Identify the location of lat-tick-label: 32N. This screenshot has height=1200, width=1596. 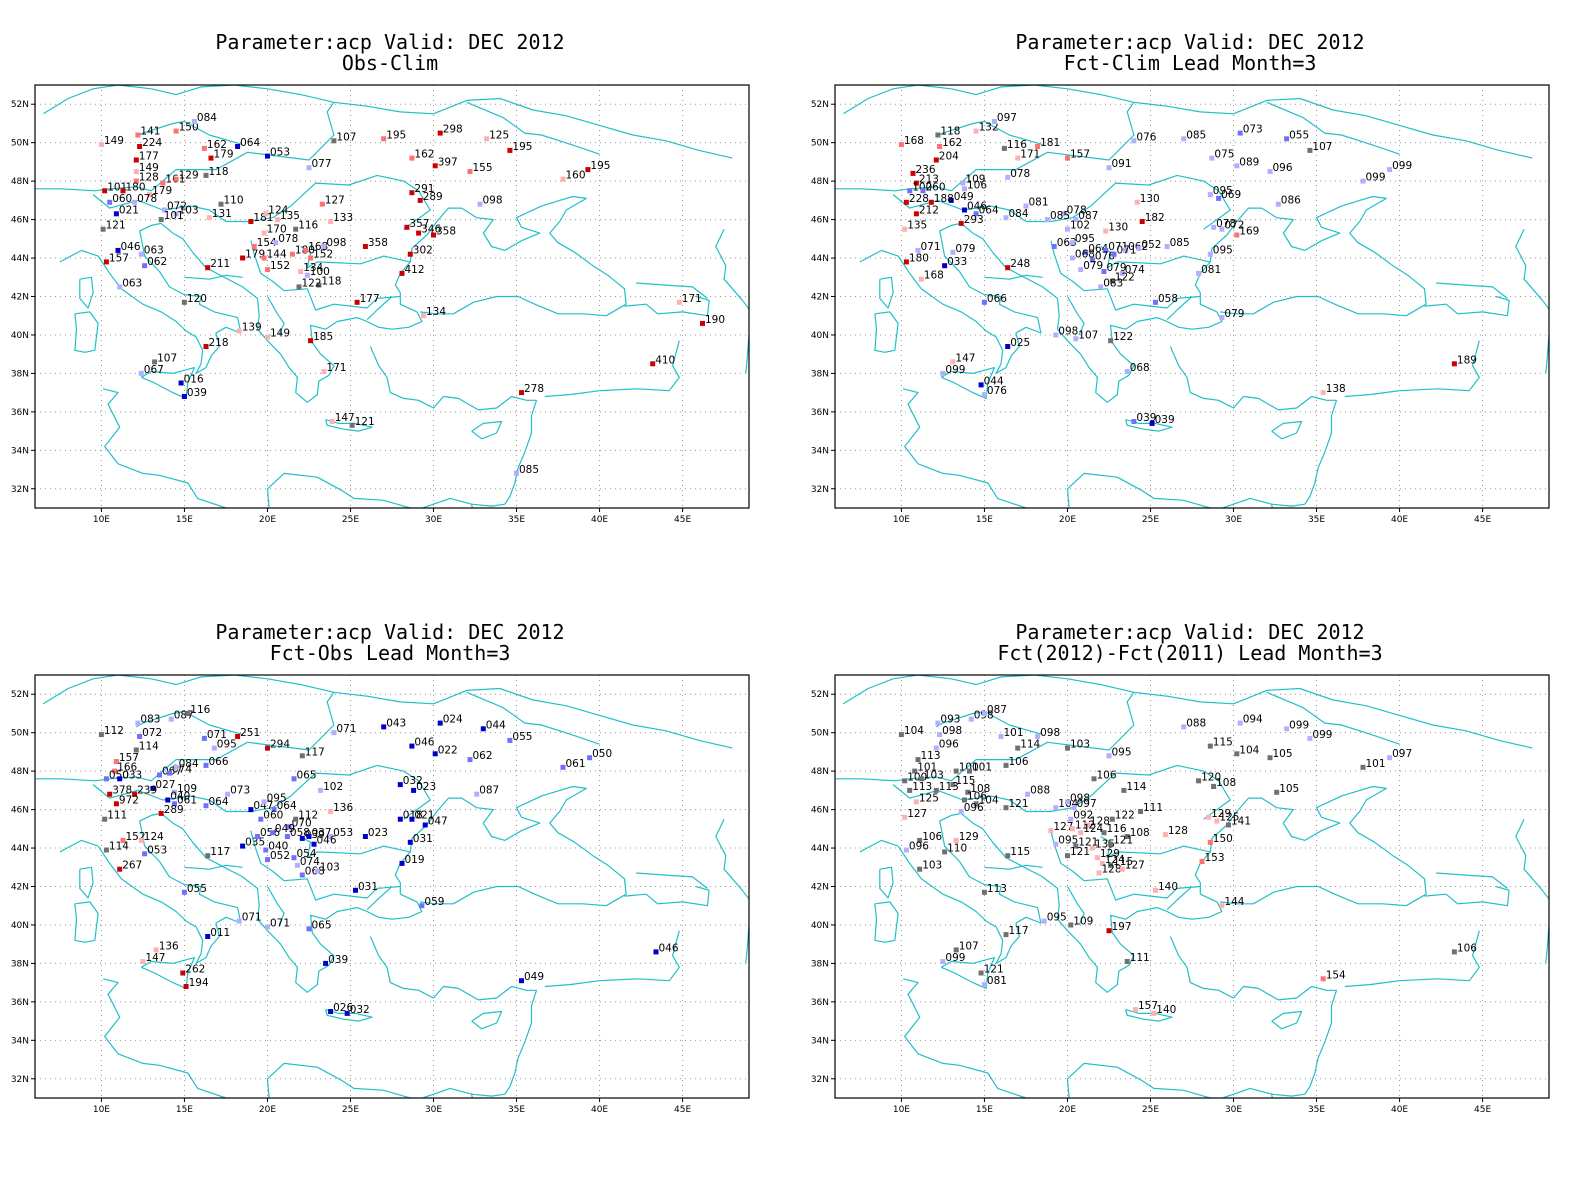
(20, 1080).